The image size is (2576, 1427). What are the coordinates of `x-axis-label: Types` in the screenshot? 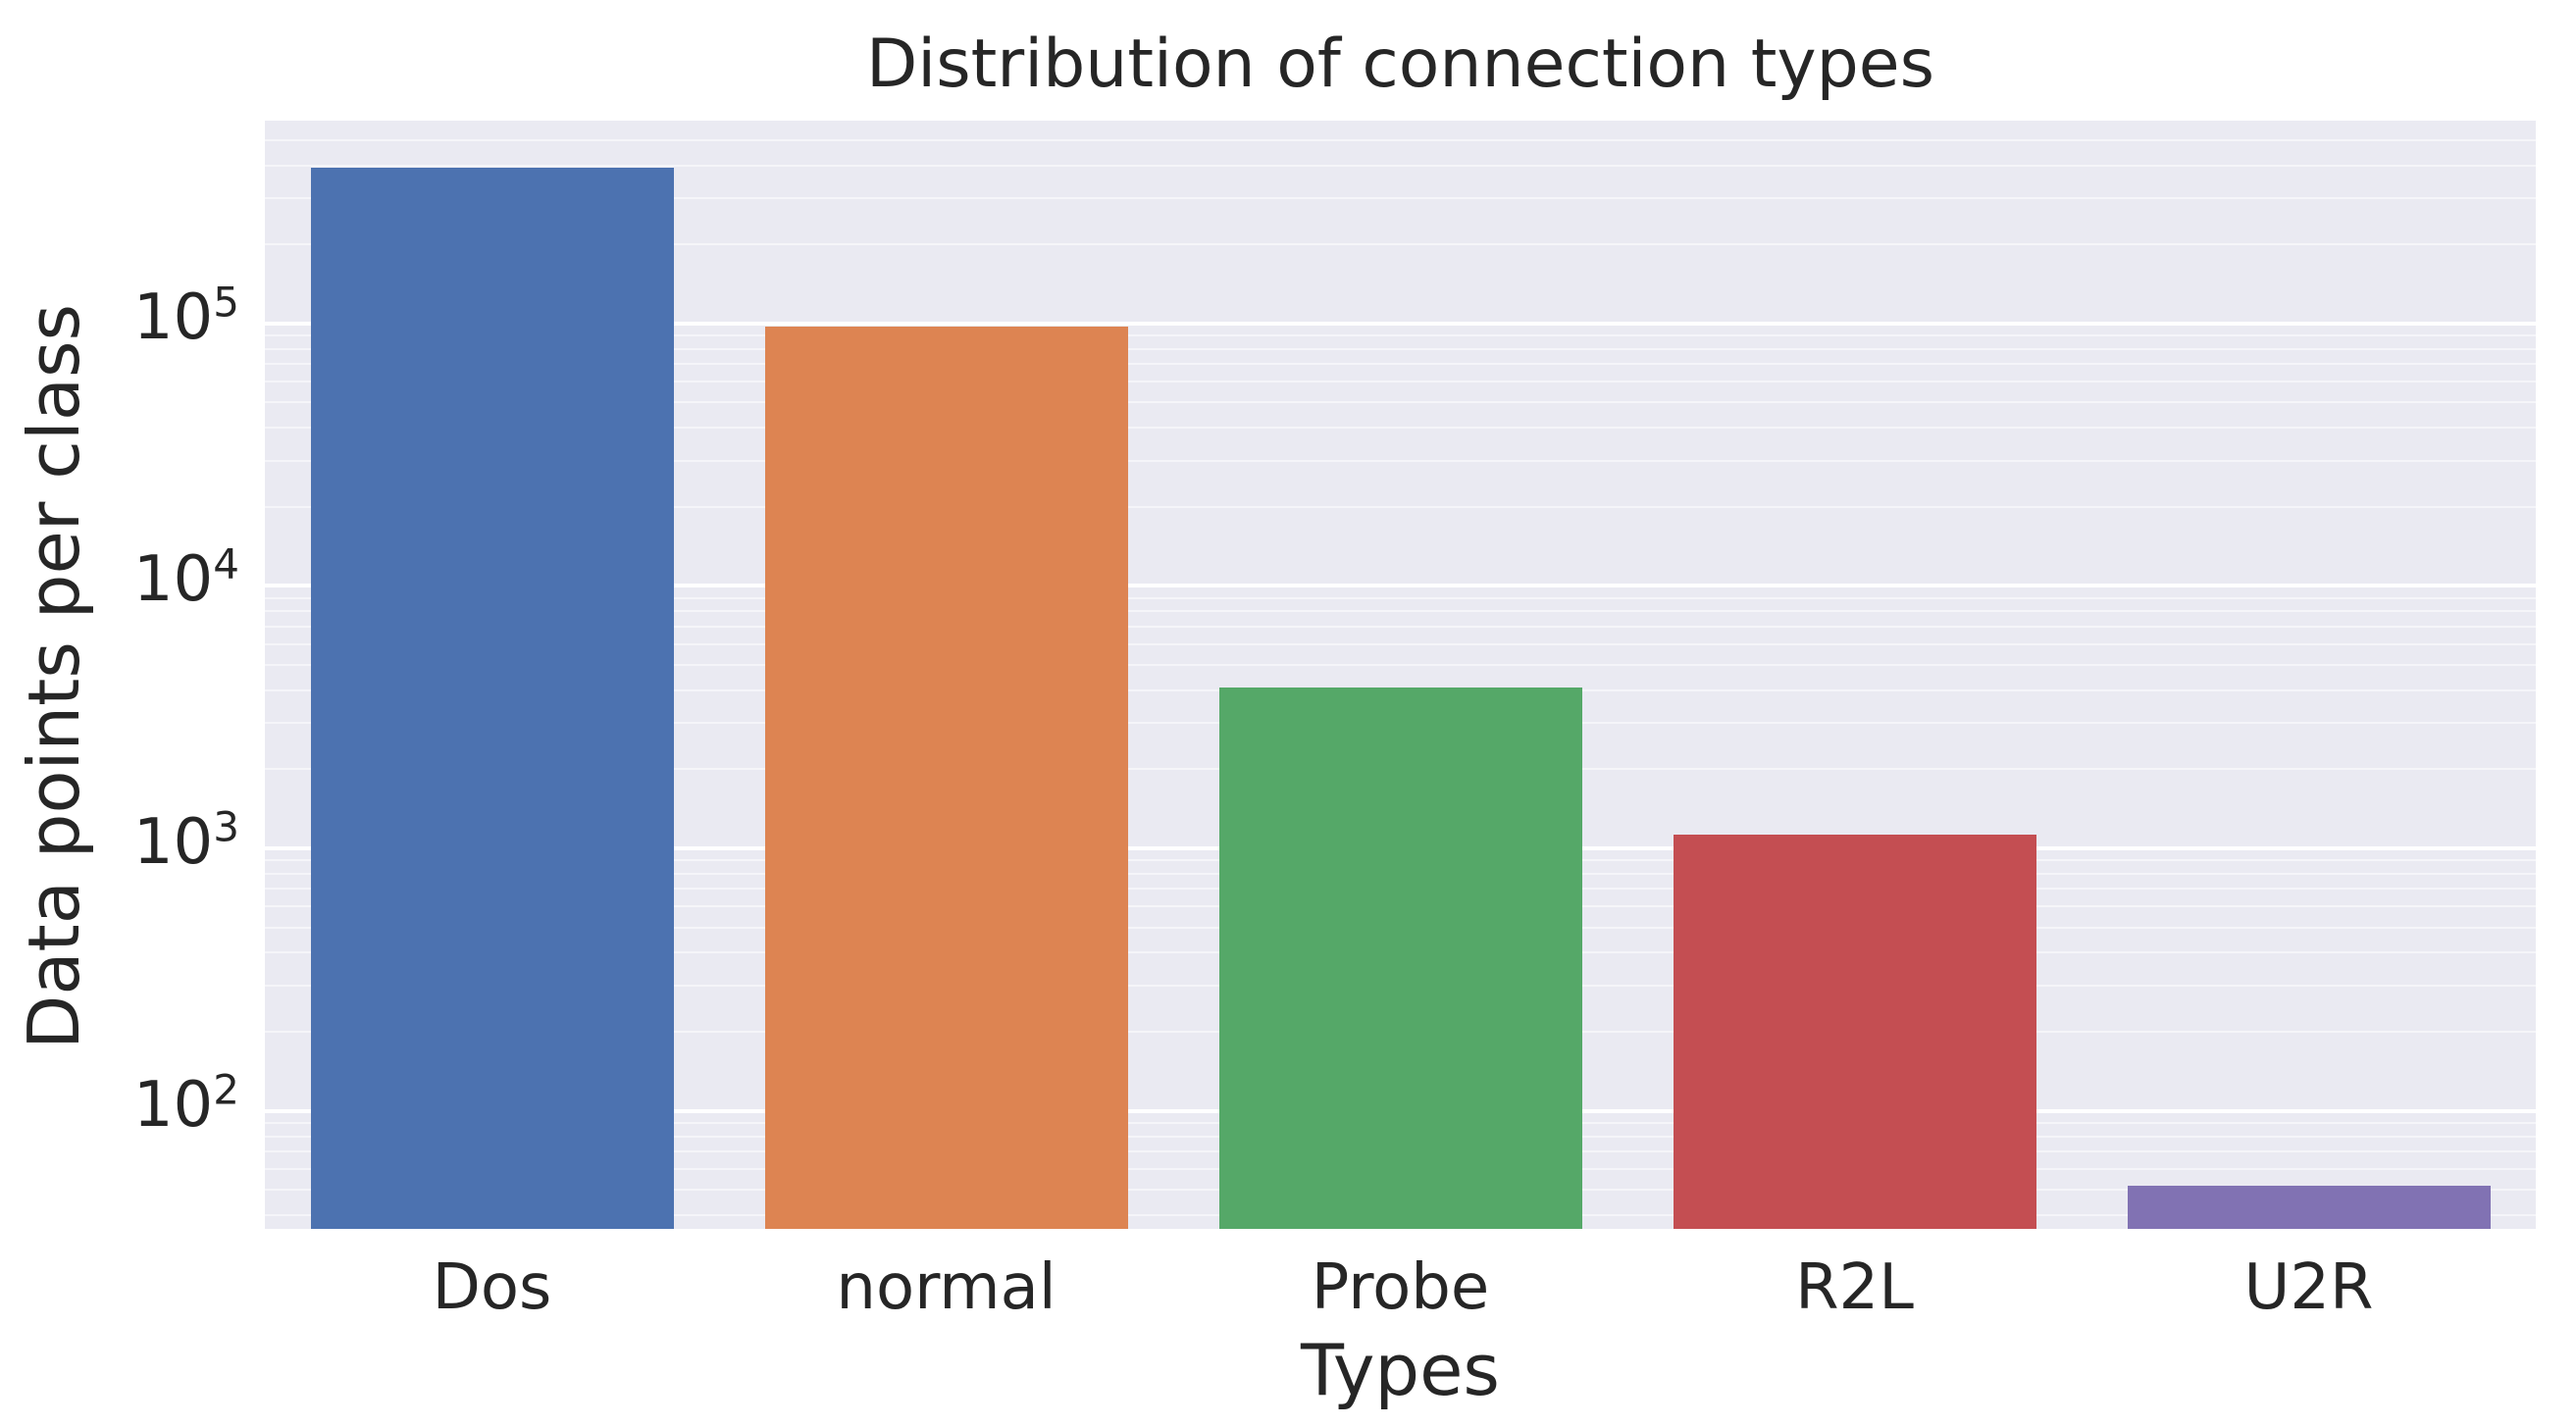 It's located at (1400, 1370).